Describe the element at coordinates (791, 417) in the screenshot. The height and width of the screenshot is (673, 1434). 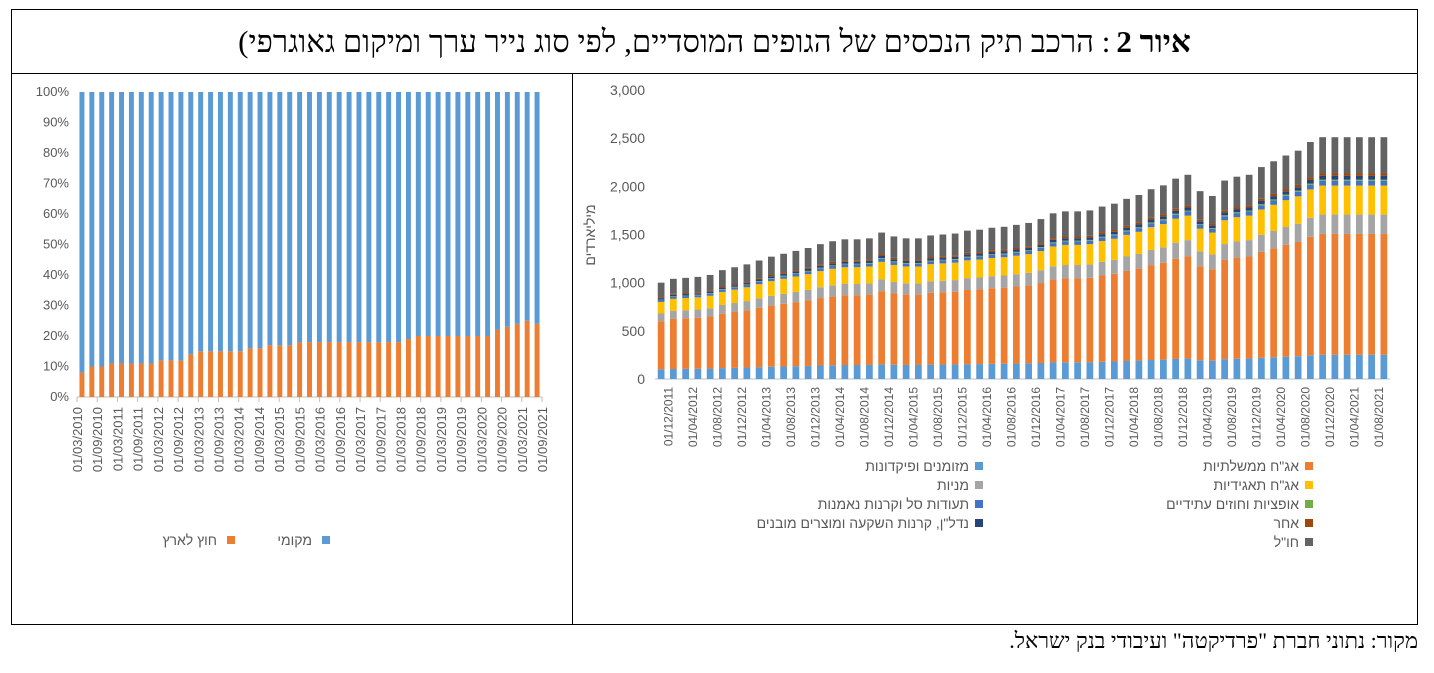
I see `x-tick-label: 01/08/2013` at that location.